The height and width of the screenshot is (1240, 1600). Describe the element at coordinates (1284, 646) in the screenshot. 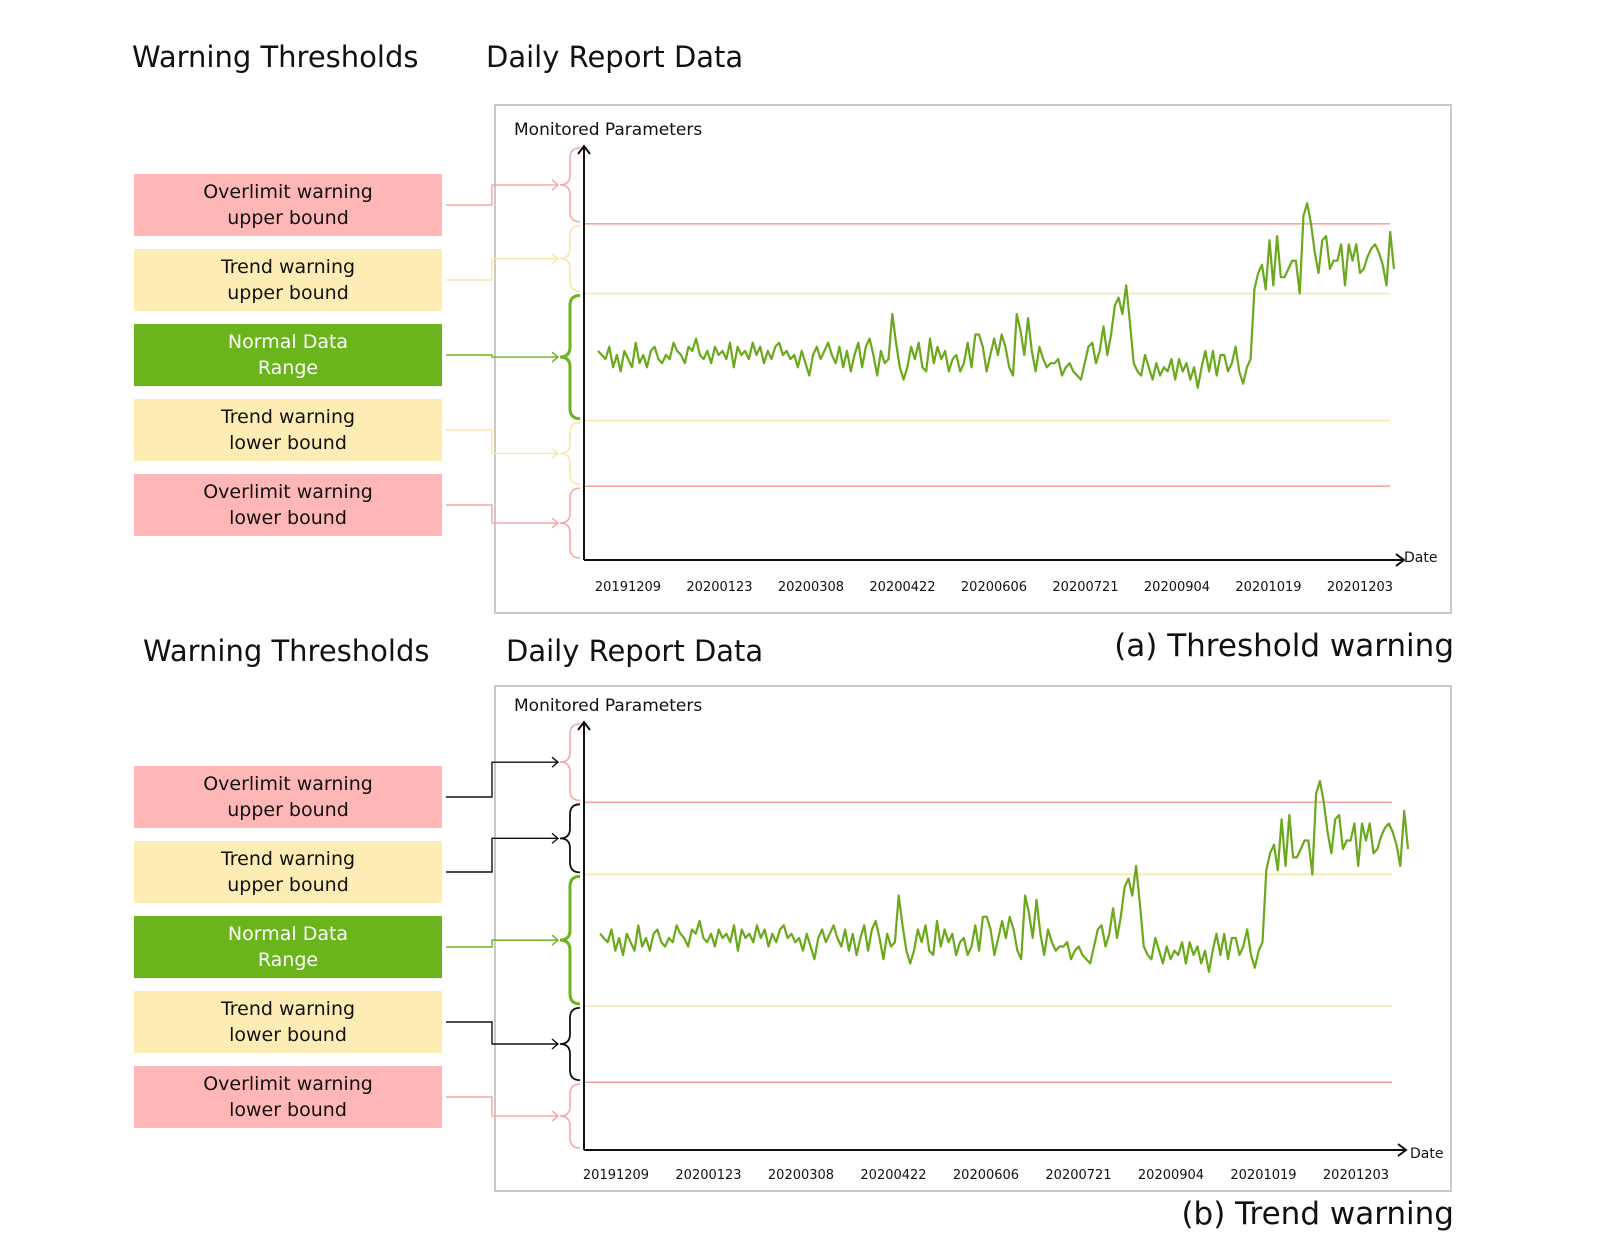

I see `caption-a: (a) Threshold warning` at that location.